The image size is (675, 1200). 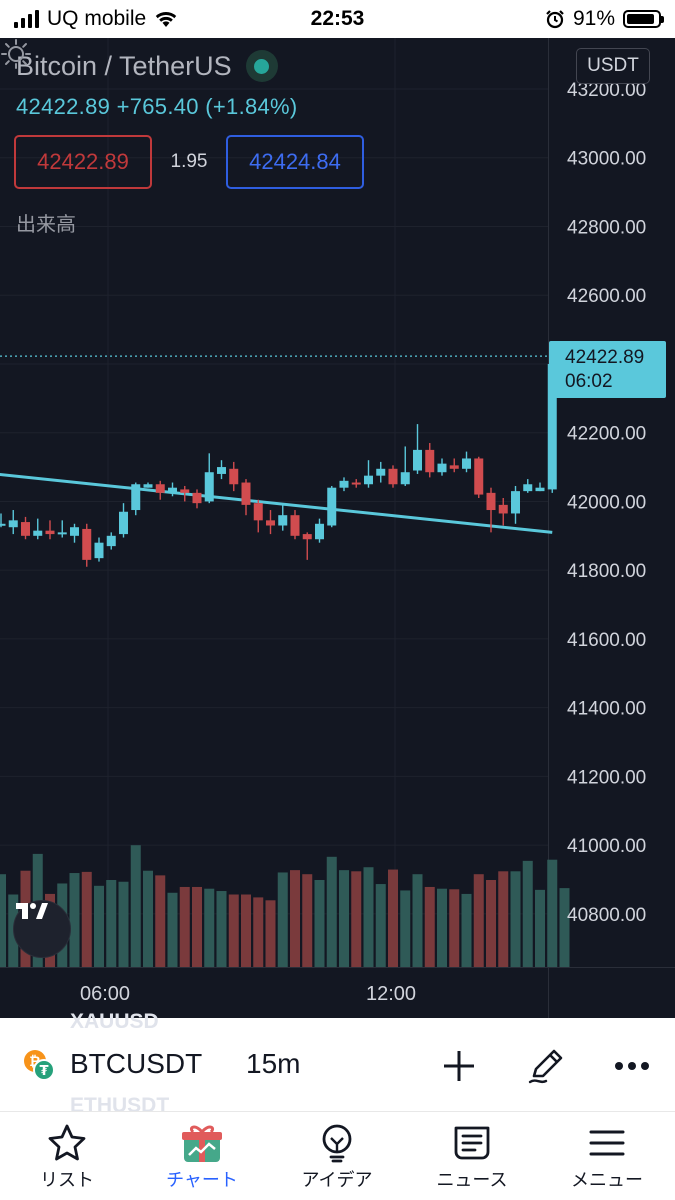 What do you see at coordinates (606, 777) in the screenshot?
I see `price-axis-label: 41200.00` at bounding box center [606, 777].